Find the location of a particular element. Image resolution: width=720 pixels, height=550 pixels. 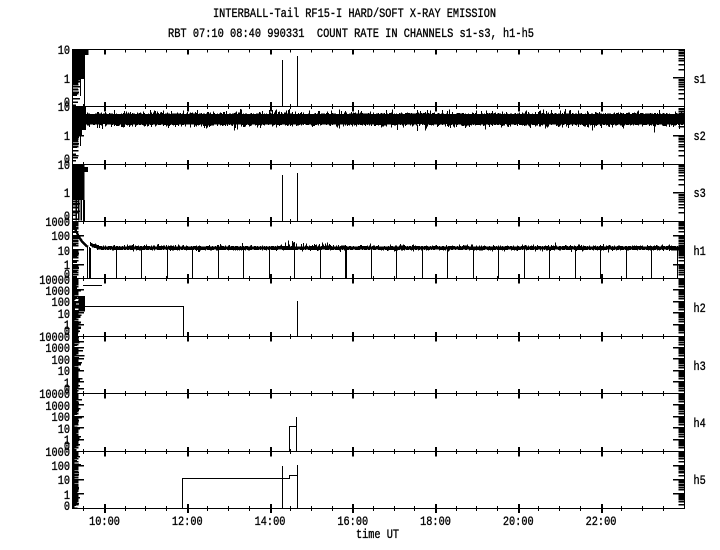

svg-text: s3 is located at coordinates (700, 193).